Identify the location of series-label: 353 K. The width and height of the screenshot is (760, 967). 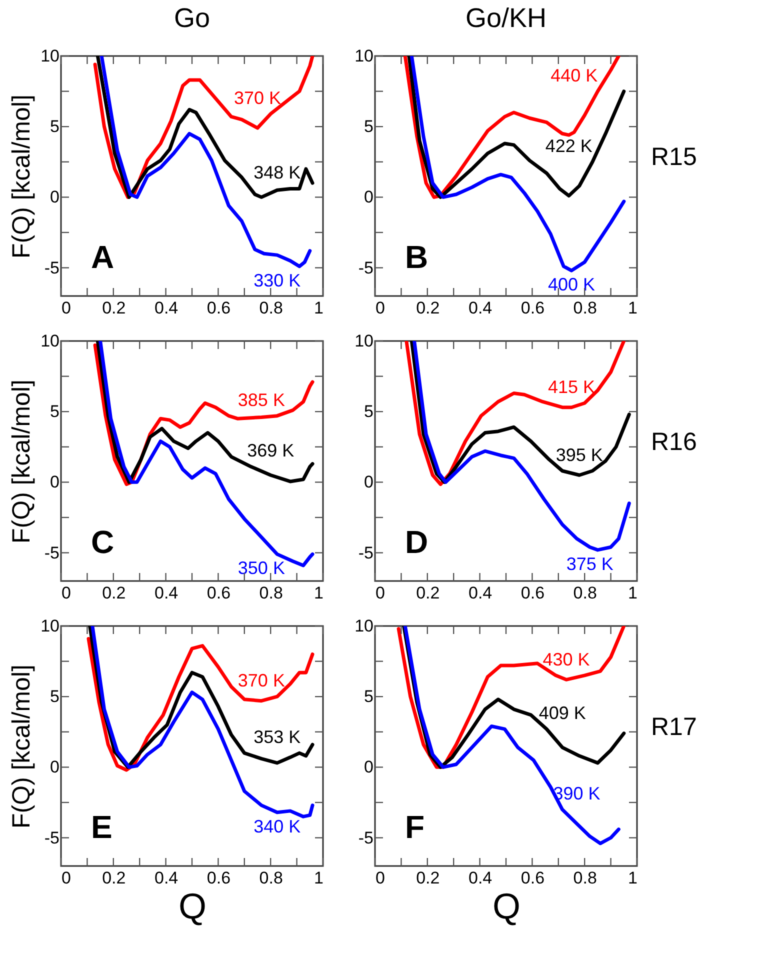
(277, 737).